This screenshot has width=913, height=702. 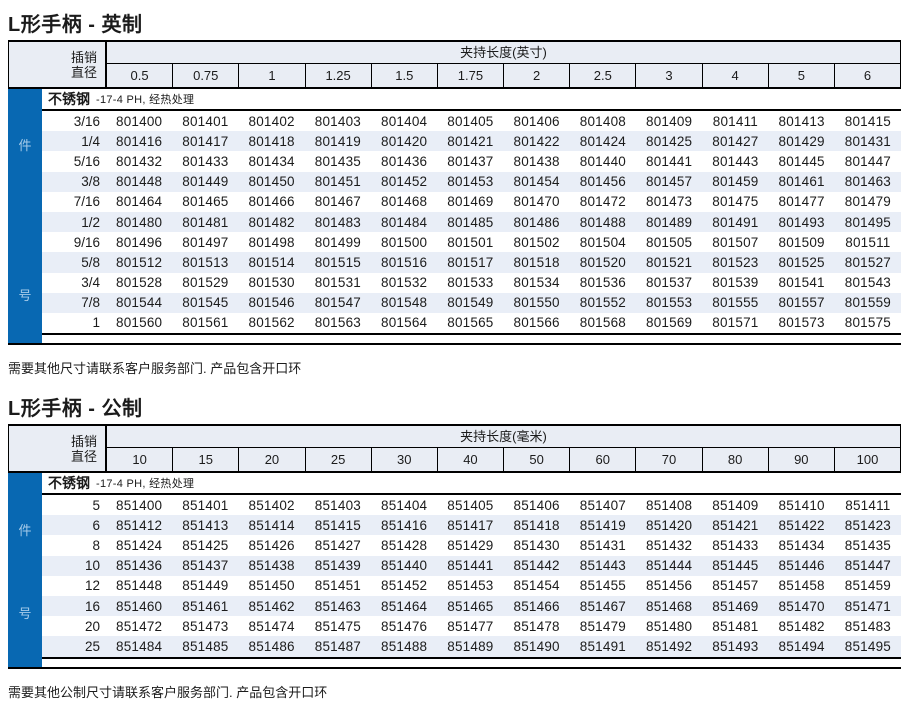 I want to click on part-number-cell: 801563, so click(x=337, y=323).